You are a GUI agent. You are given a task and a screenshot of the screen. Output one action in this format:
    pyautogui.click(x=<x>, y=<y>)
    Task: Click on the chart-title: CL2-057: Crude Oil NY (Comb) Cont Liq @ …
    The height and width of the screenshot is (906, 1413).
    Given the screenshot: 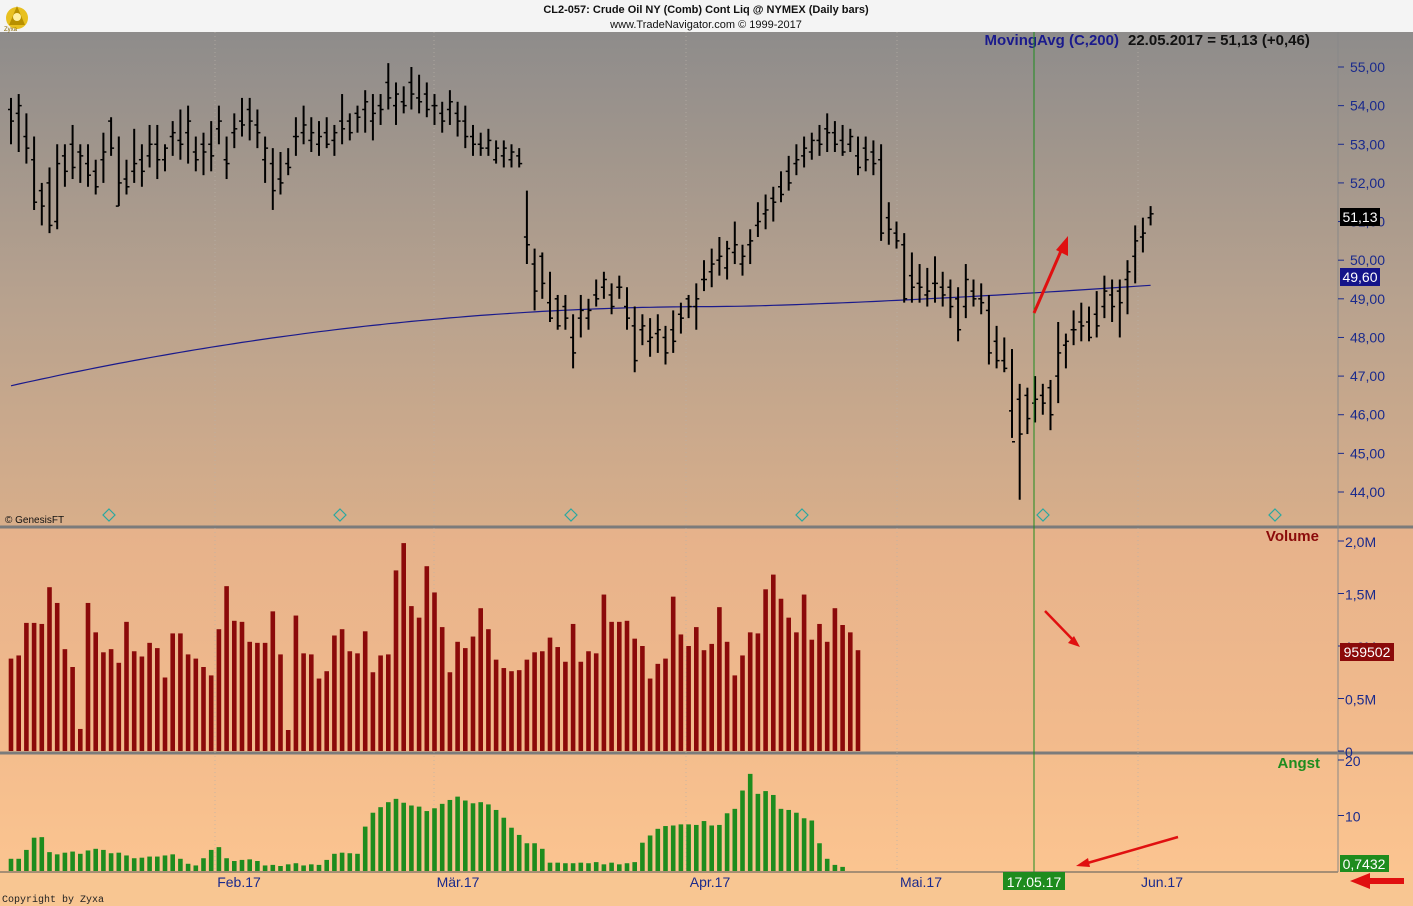 What is the action you would take?
    pyautogui.click(x=706, y=10)
    